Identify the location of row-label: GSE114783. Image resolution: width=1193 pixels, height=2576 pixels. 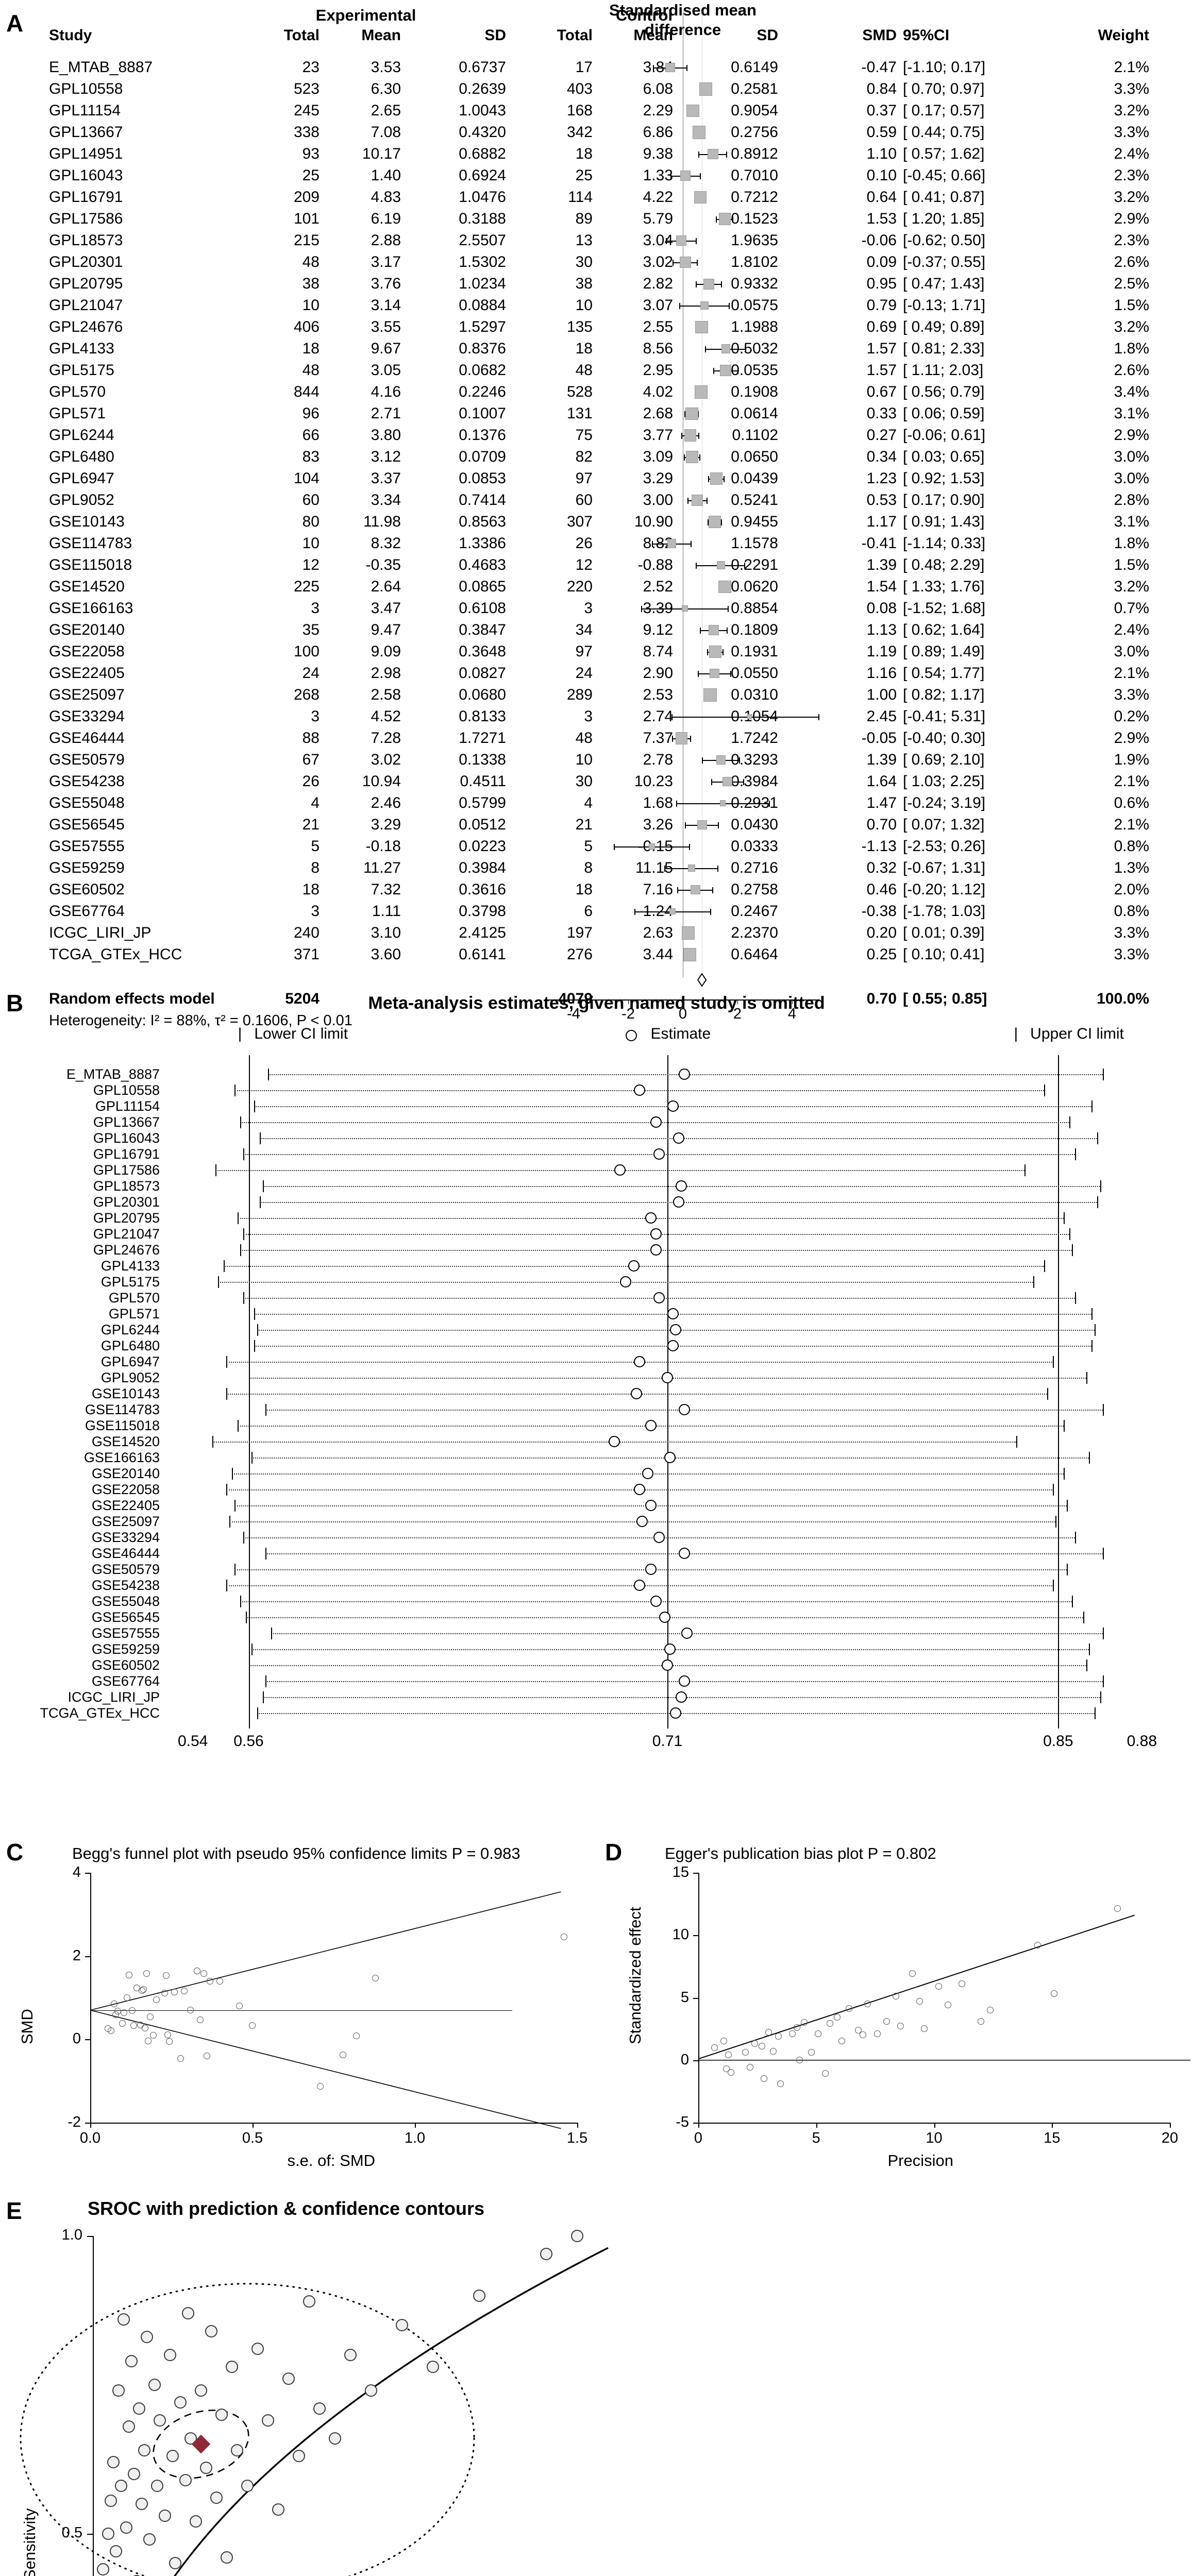
(123, 1409).